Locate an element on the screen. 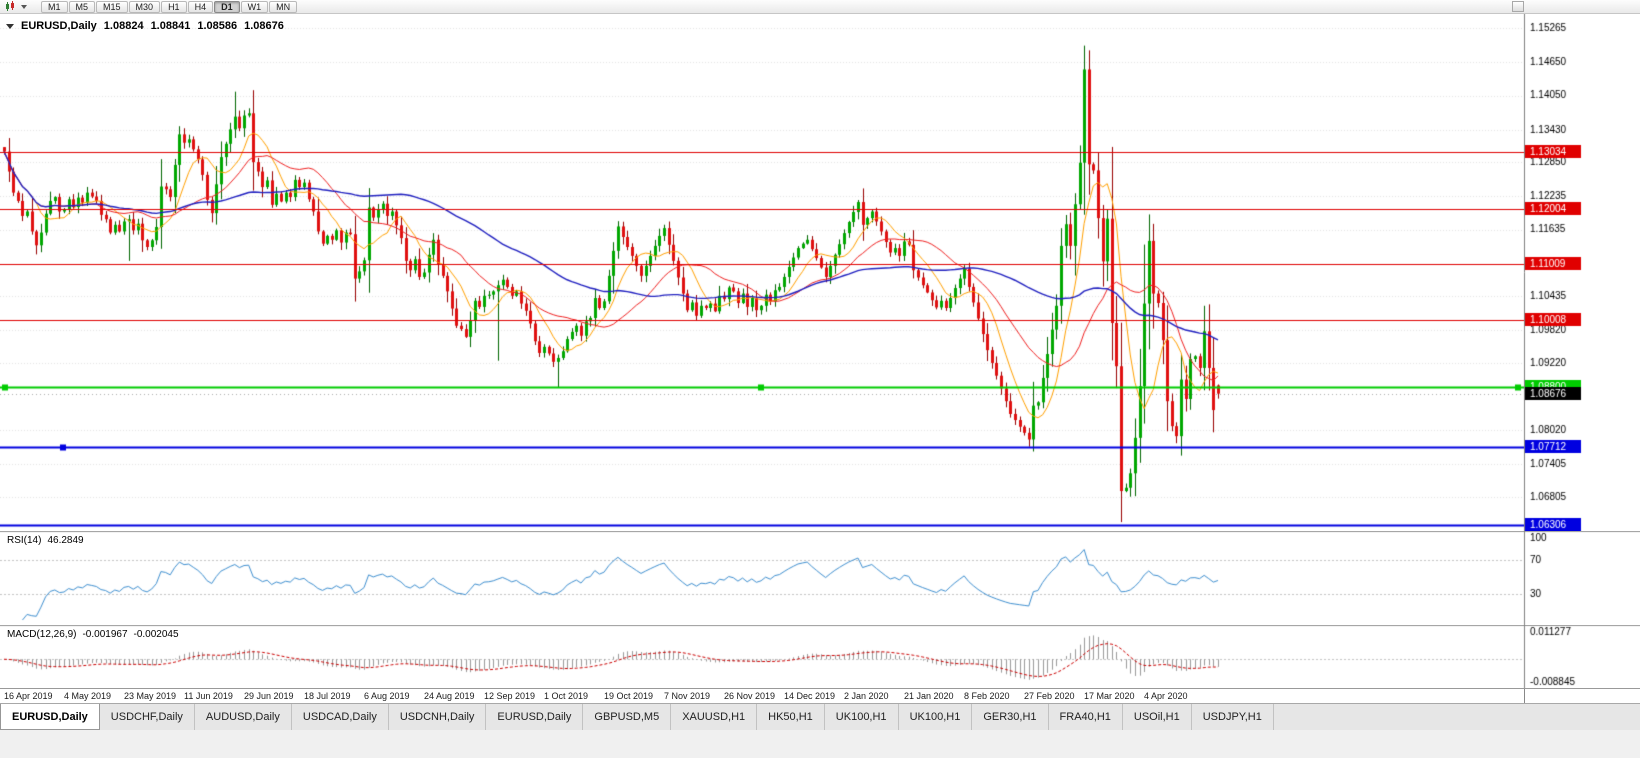 This screenshot has width=1640, height=758. macd-signal-value: -0.002045 is located at coordinates (156, 634).